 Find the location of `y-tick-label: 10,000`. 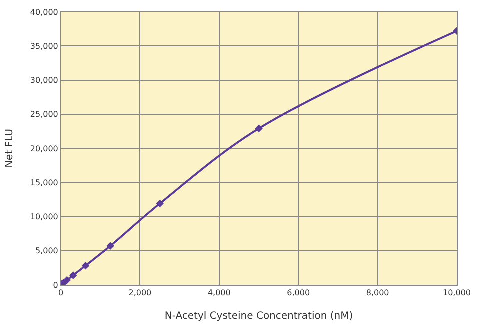

y-tick-label: 10,000 is located at coordinates (44, 217).